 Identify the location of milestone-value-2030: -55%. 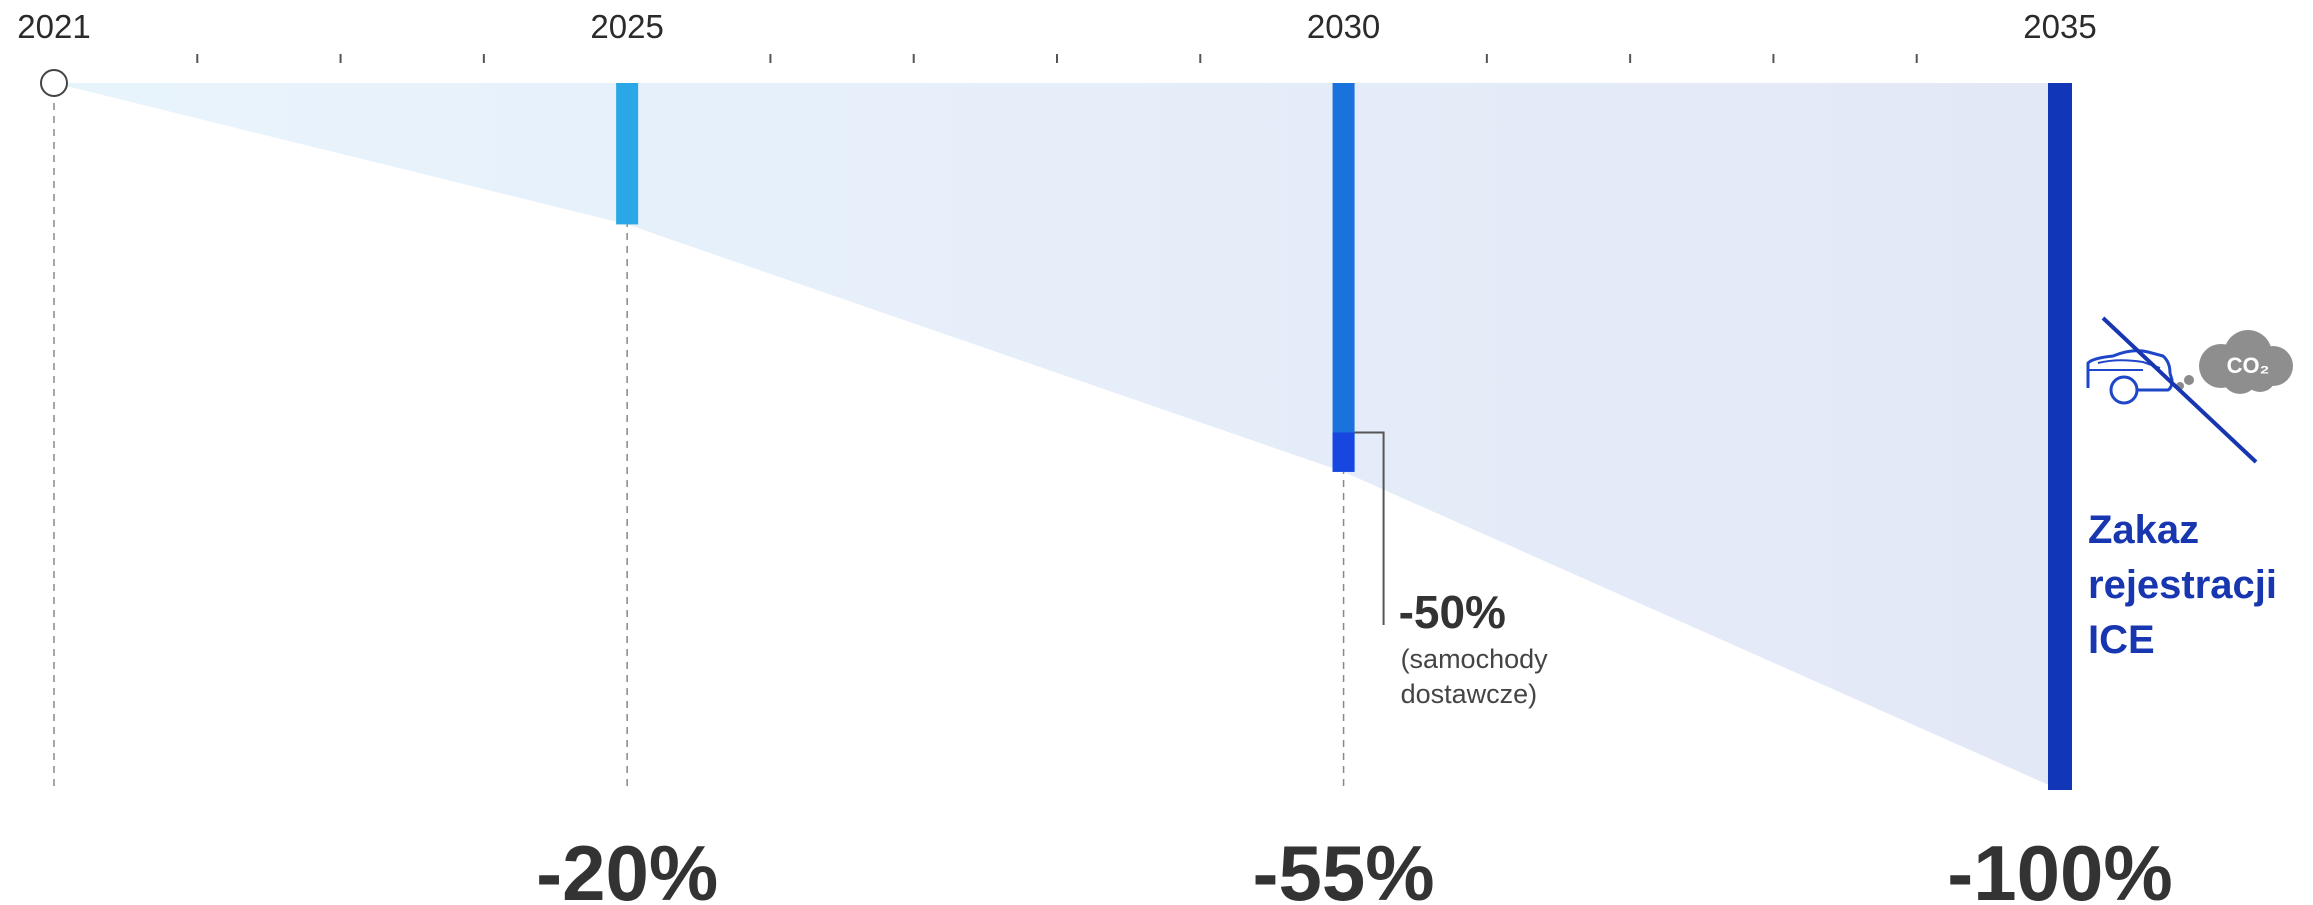
(1344, 867).